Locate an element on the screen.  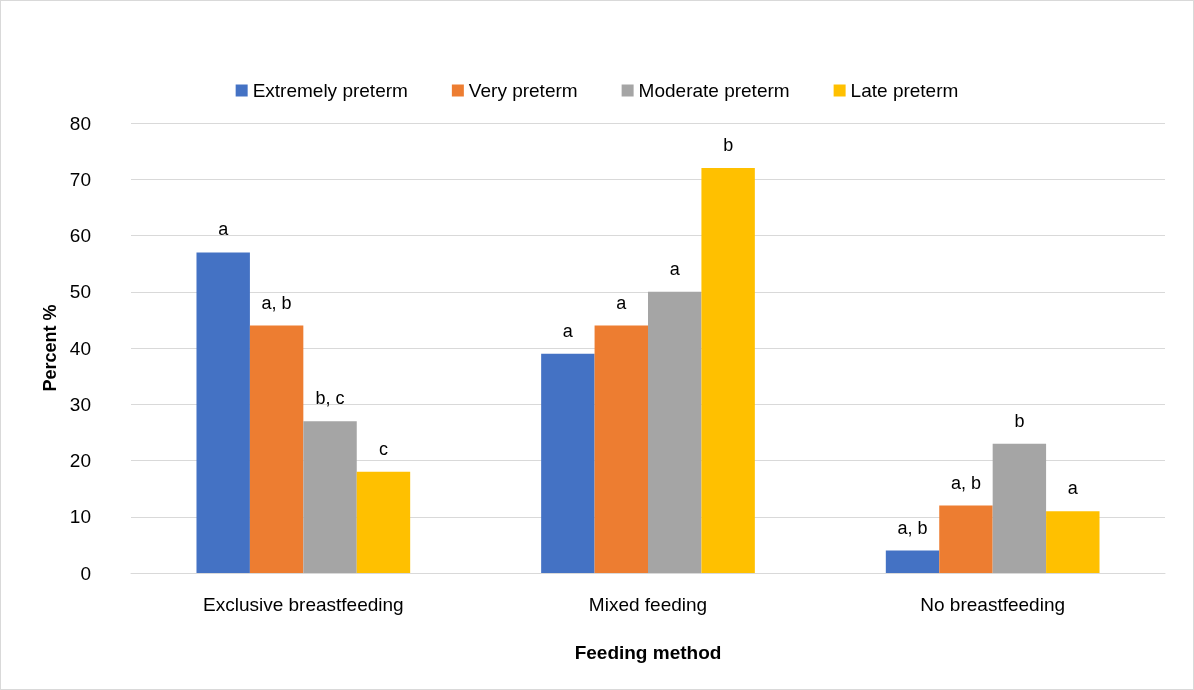
data-label: c is located at coordinates (383, 448).